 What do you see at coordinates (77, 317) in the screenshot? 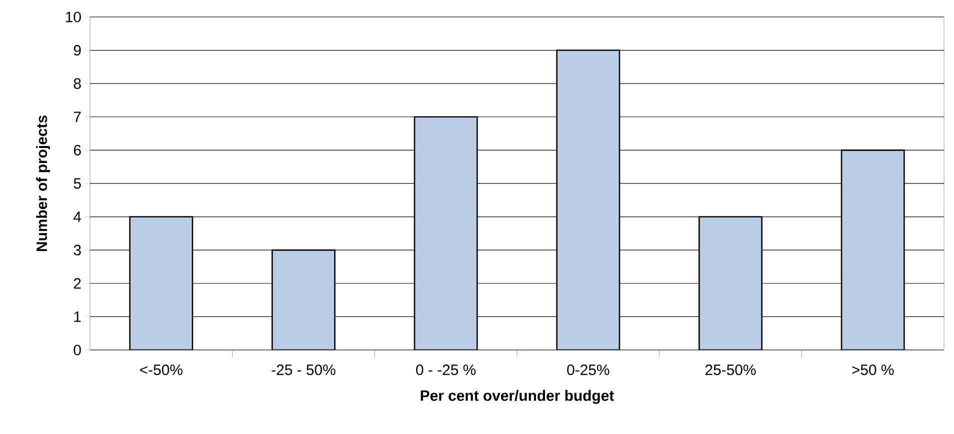
I see `y-tick-label: 1` at bounding box center [77, 317].